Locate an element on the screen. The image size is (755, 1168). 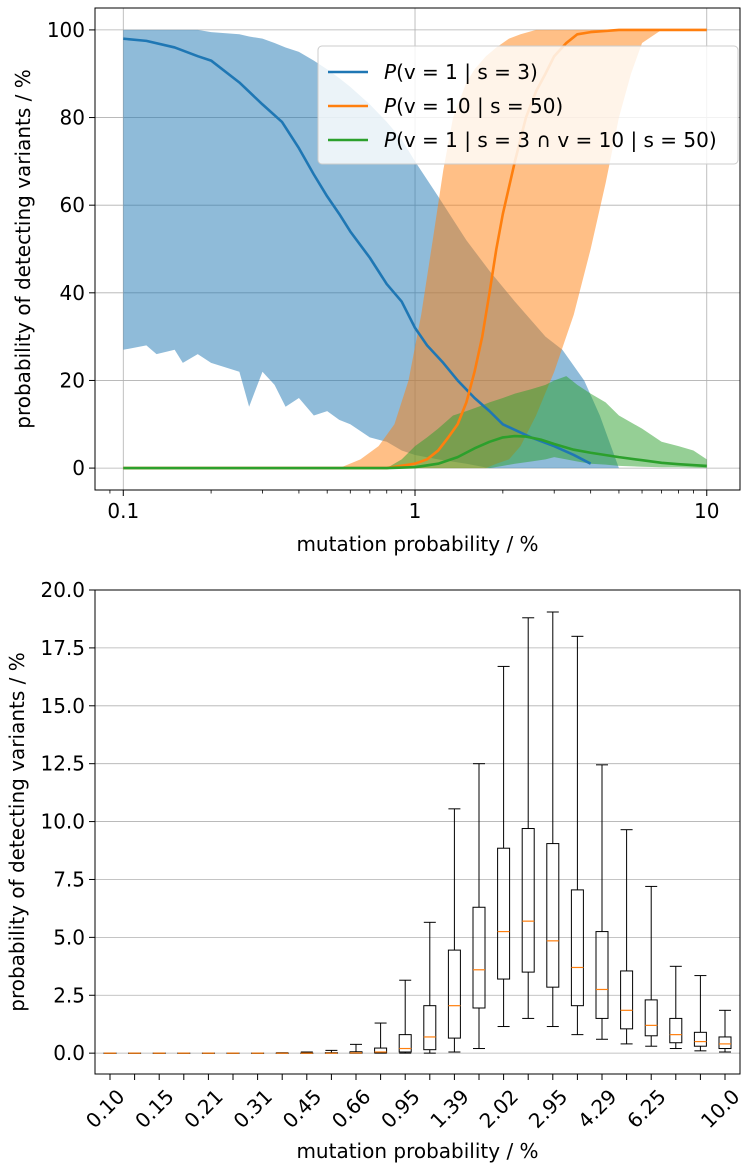
bottom-y-tick-label: 15.0 is located at coordinates (62, 706).